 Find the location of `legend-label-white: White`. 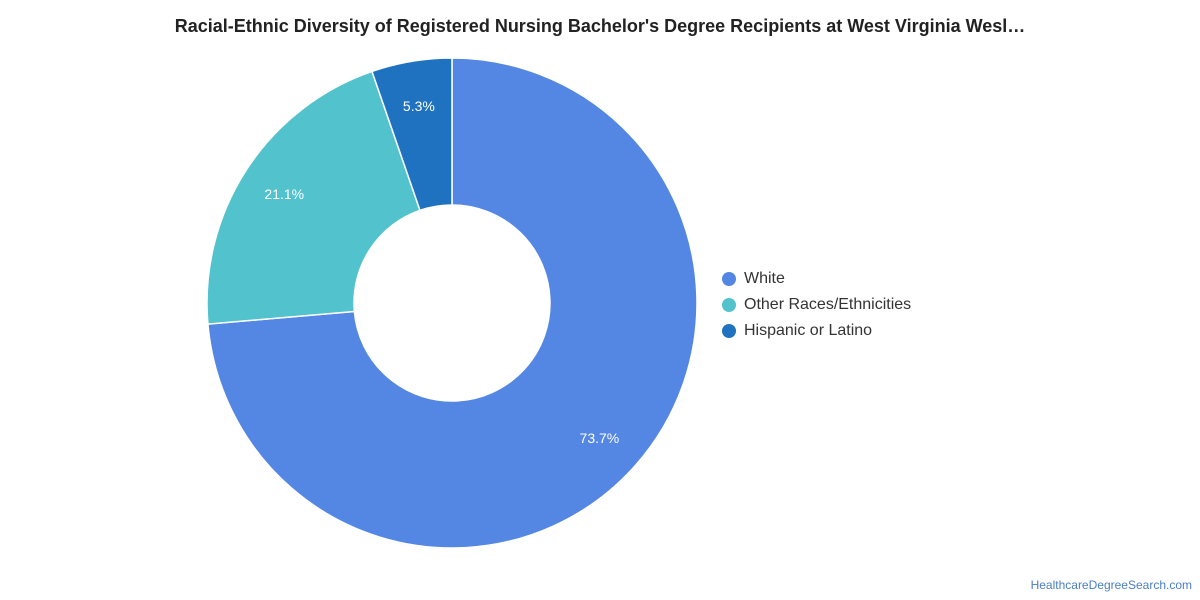

legend-label-white: White is located at coordinates (764, 278).